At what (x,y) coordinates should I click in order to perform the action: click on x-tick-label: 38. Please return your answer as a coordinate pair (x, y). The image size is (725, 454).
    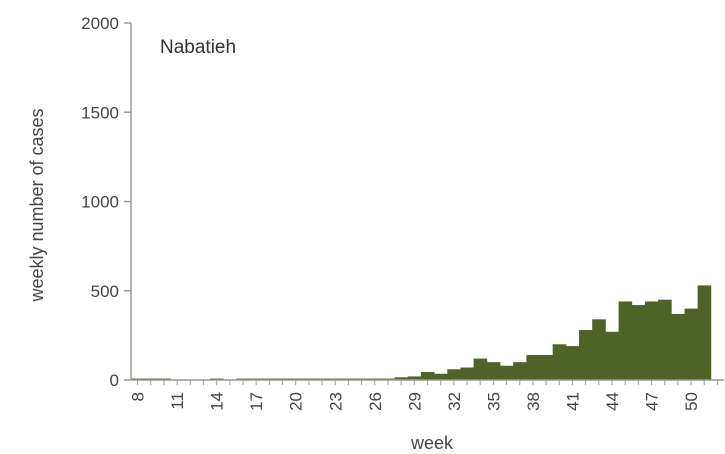
    Looking at the image, I should click on (533, 401).